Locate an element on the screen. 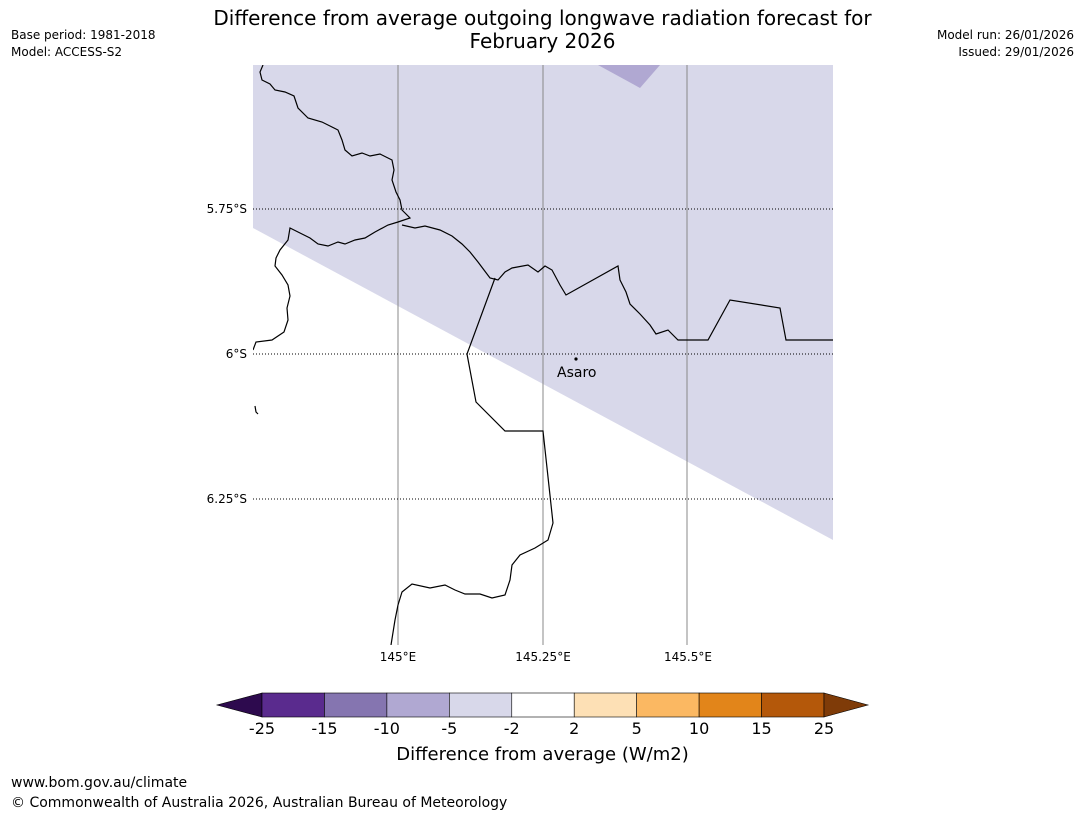  model-run: Model run: 26/01/2026 is located at coordinates (1005, 35).